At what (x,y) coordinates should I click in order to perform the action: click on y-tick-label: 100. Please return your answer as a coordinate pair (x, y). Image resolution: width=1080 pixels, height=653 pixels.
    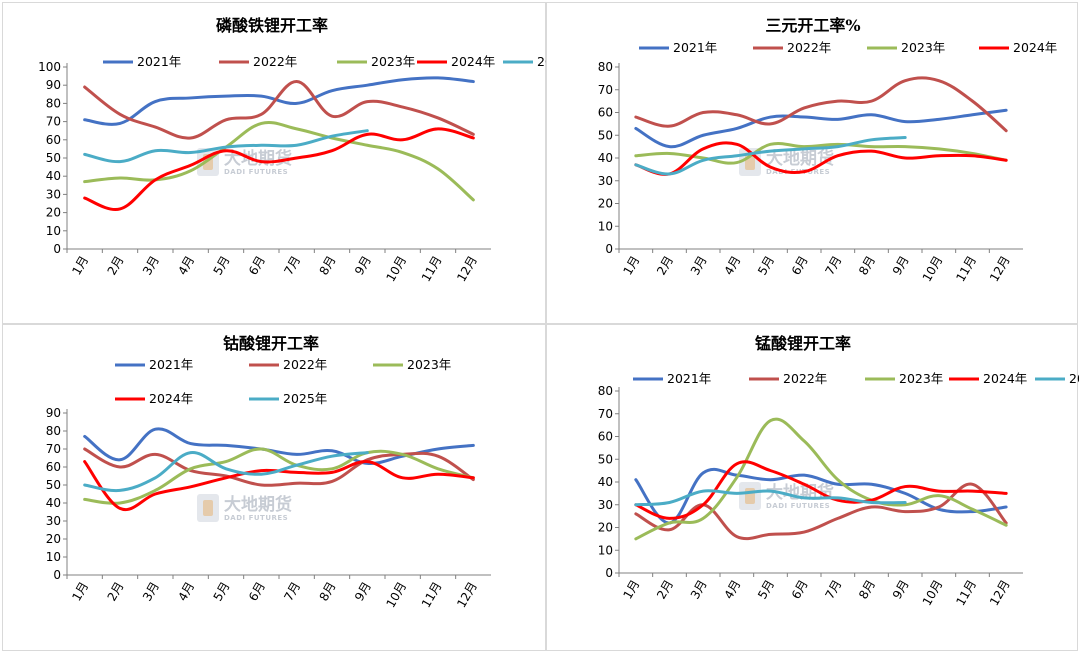
    Looking at the image, I should click on (49, 67).